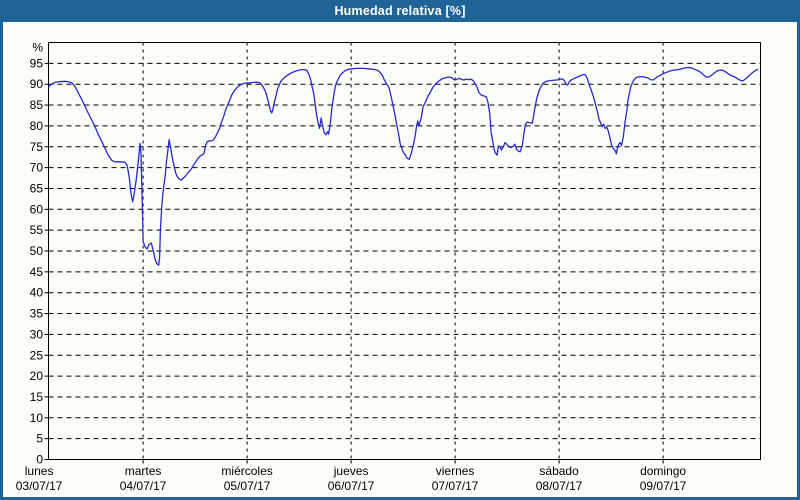 The image size is (800, 500). I want to click on y-tick-label: 55, so click(37, 230).